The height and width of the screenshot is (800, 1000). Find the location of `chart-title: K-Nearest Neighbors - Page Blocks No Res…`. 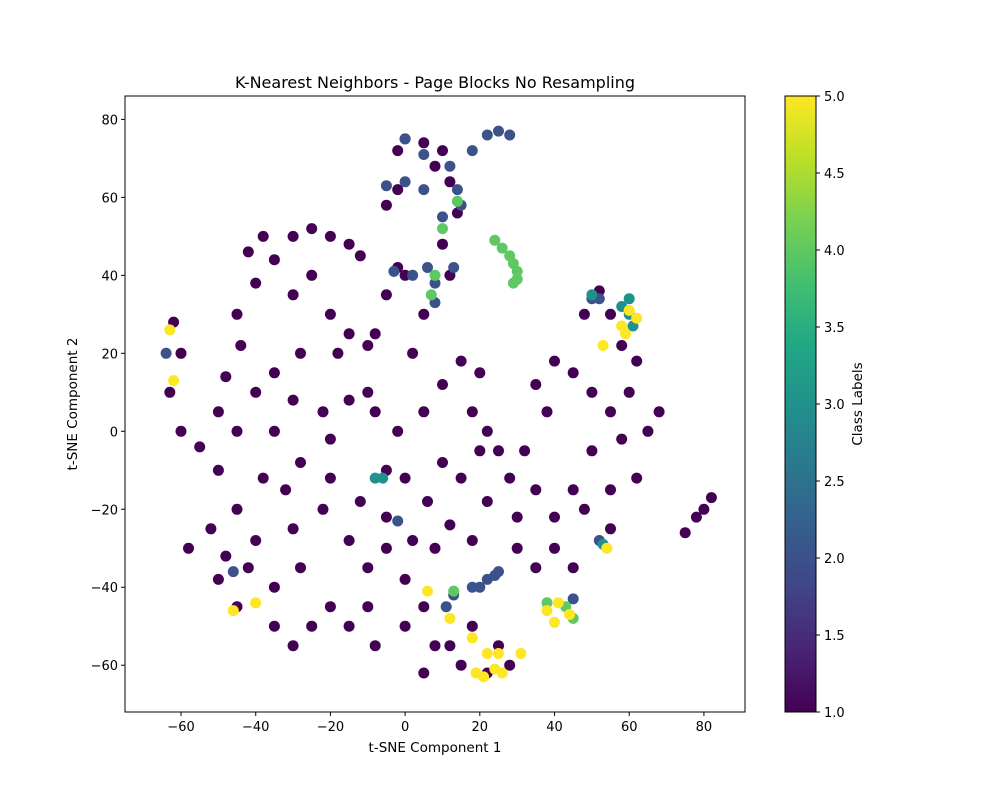

chart-title: K-Nearest Neighbors - Page Blocks No Res… is located at coordinates (435, 82).